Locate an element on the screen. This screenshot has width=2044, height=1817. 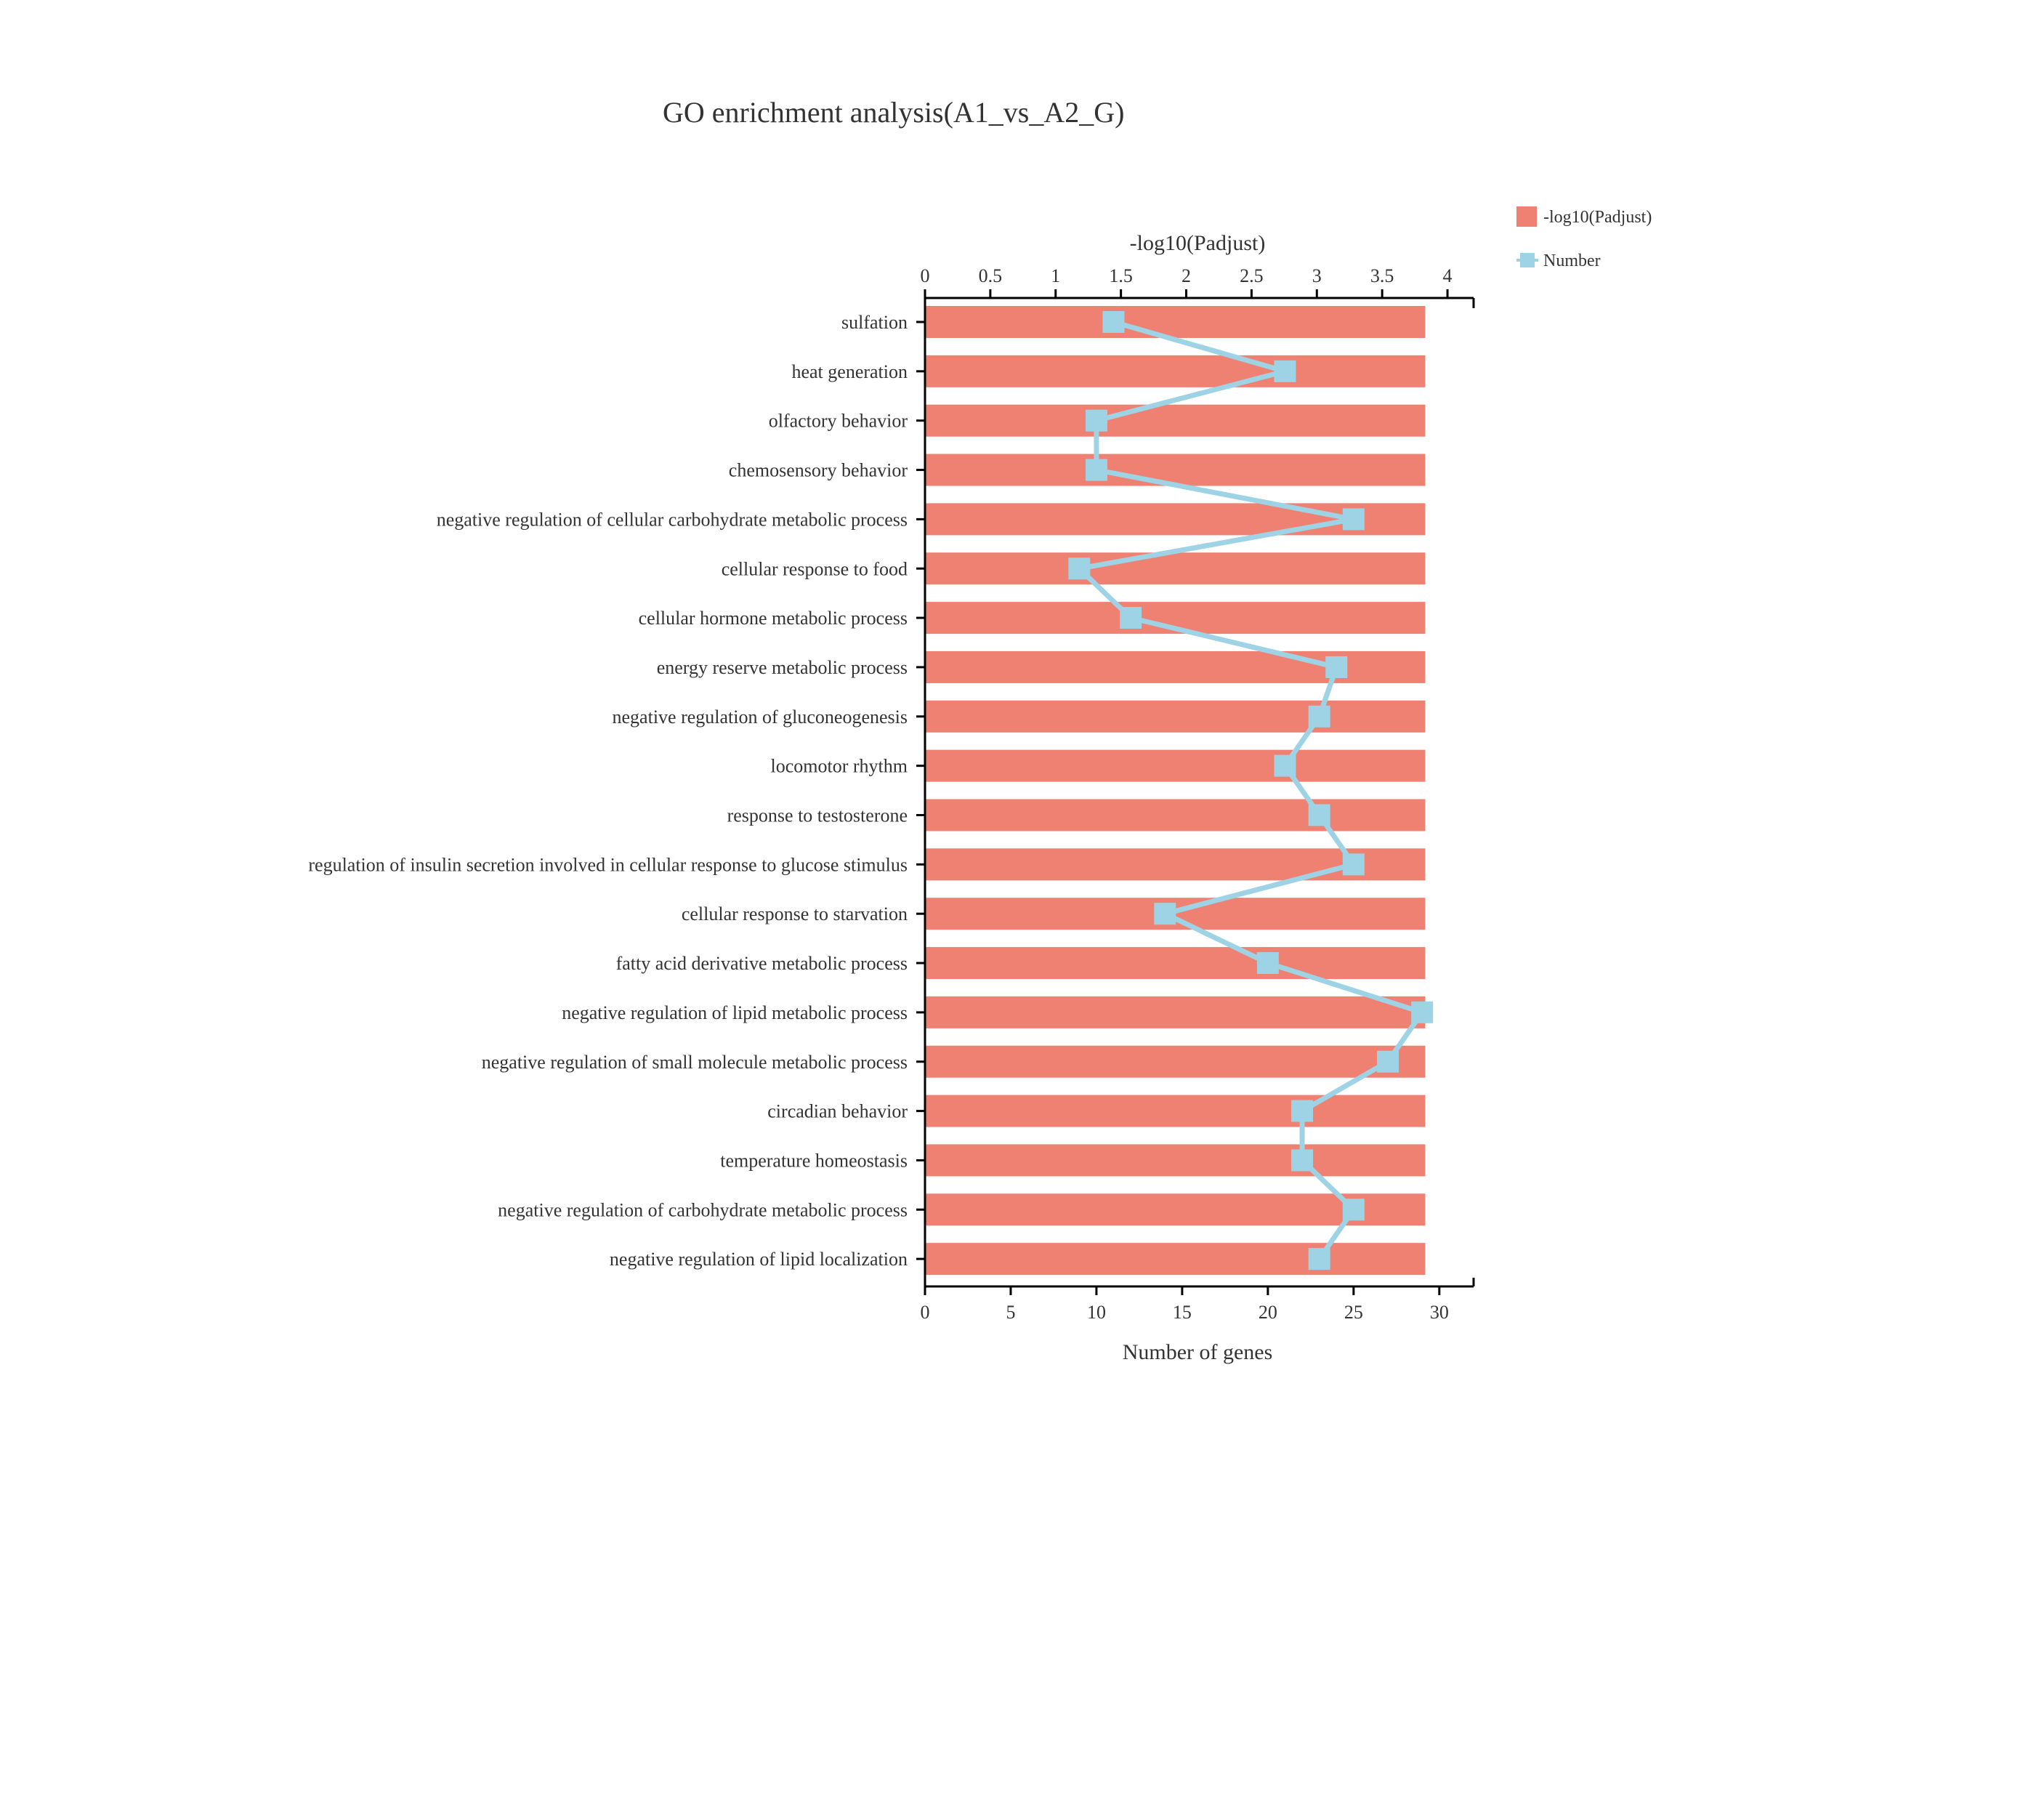
top-axis-ticks: 0 0.5 1 1.5 2 2.5 3 3.5 4 is located at coordinates (1187, 281).